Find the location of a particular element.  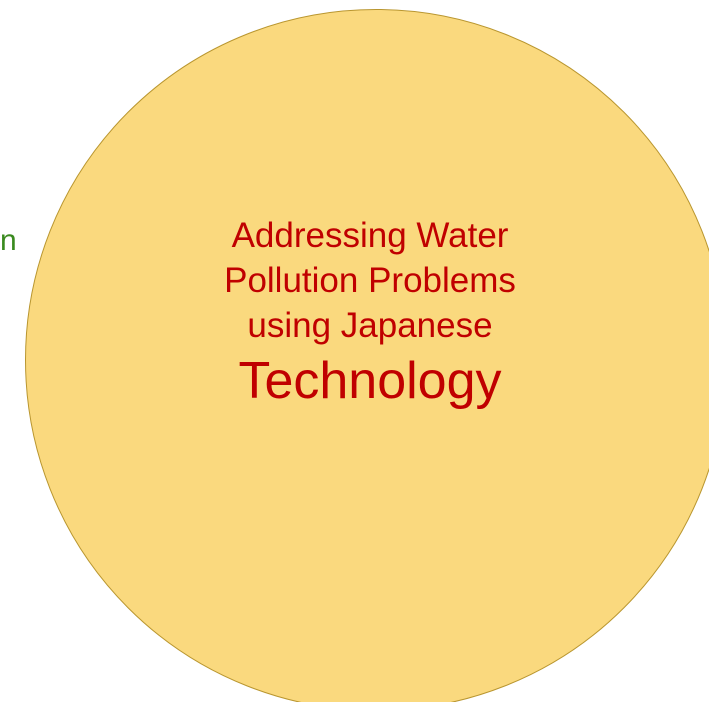

partial-text-fragment: n is located at coordinates (8, 240).